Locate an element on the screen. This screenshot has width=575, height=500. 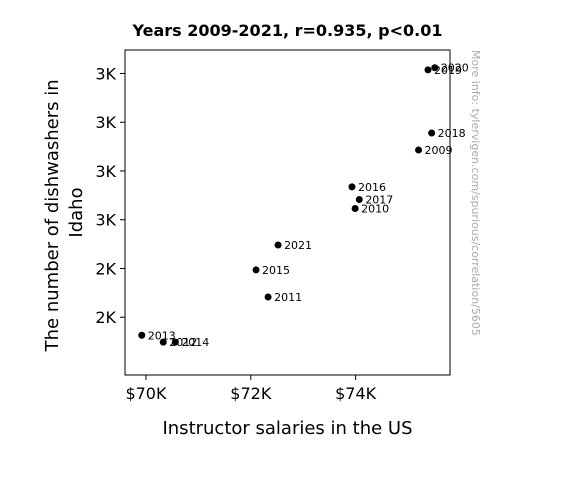
data-point-2014 is located at coordinates (175, 342).